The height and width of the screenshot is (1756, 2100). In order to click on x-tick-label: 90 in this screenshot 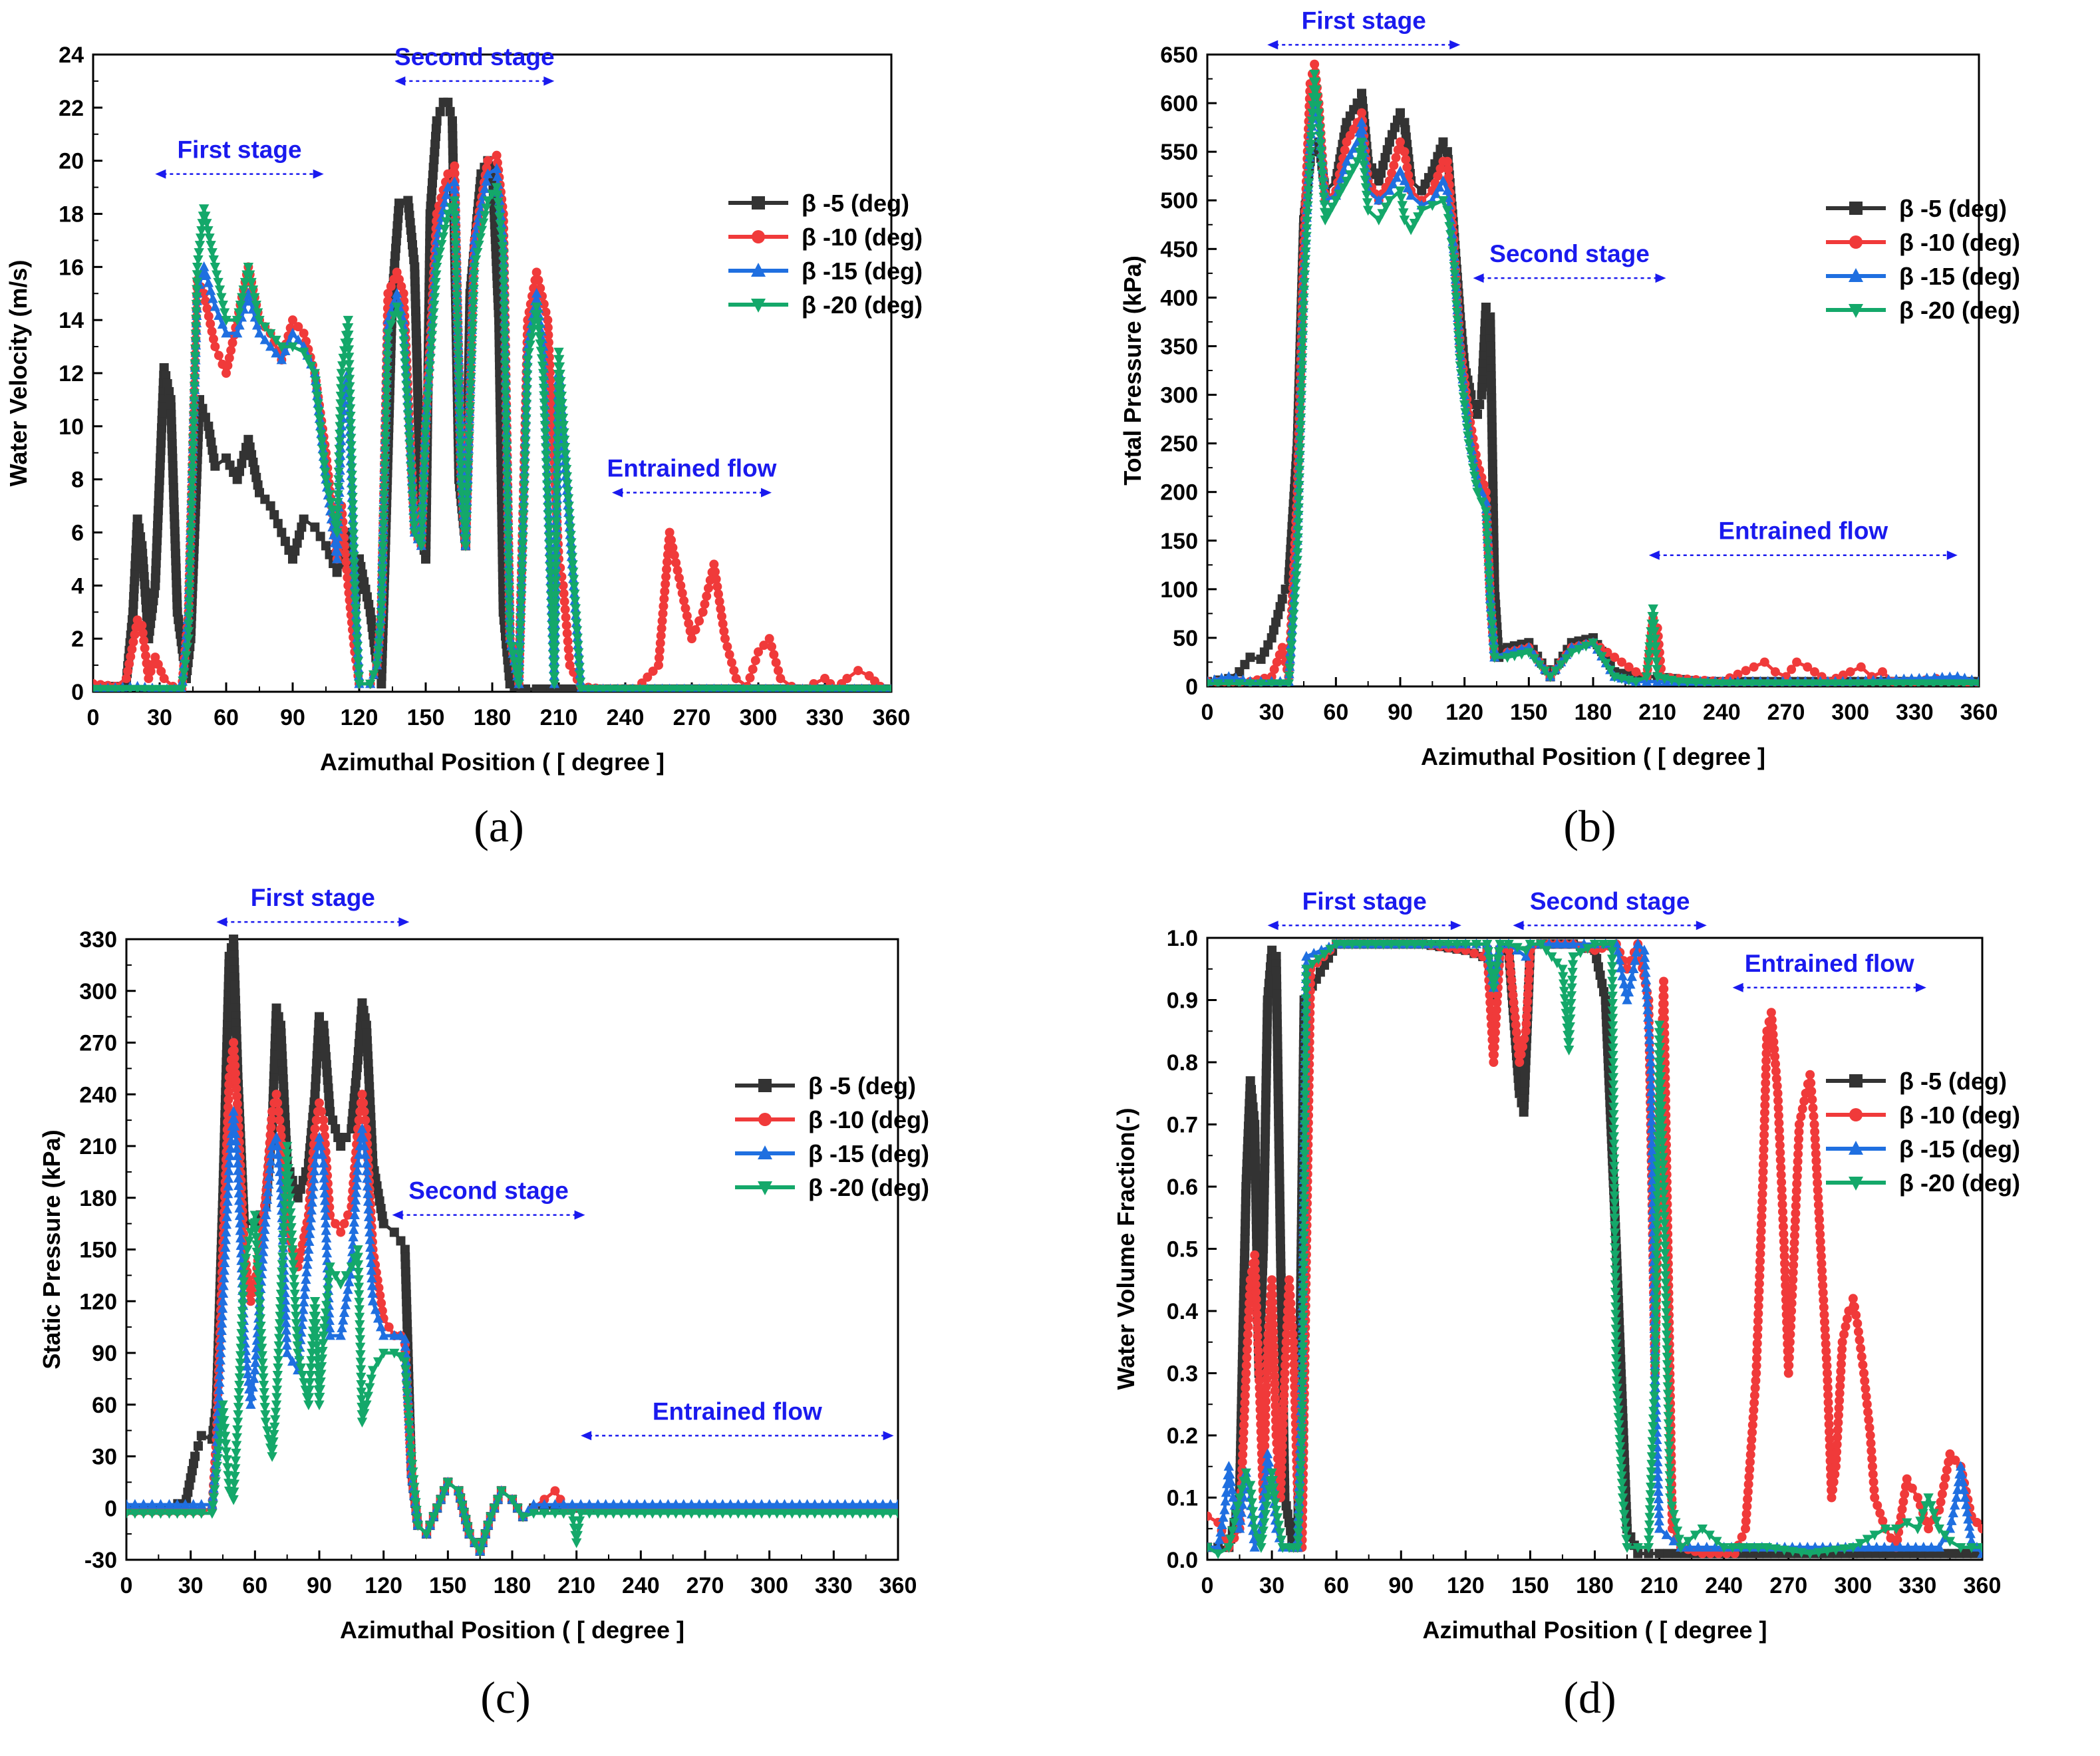, I will do `click(319, 1585)`.